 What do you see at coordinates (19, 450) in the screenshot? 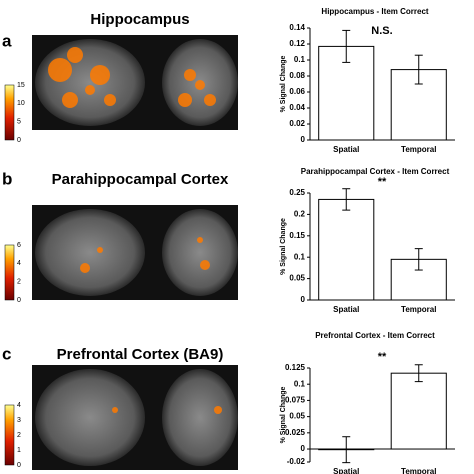
I see `colorbar-tick-label: 1` at bounding box center [19, 450].